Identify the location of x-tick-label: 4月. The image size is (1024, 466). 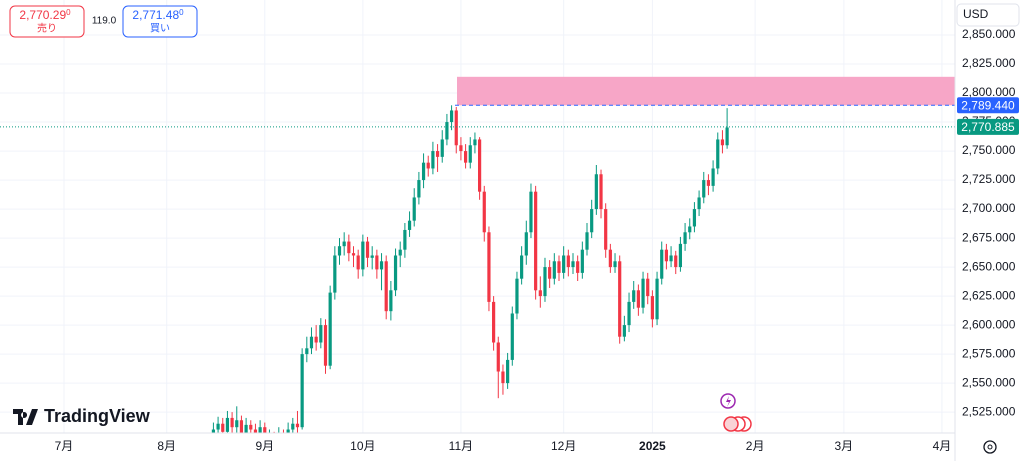
(942, 446).